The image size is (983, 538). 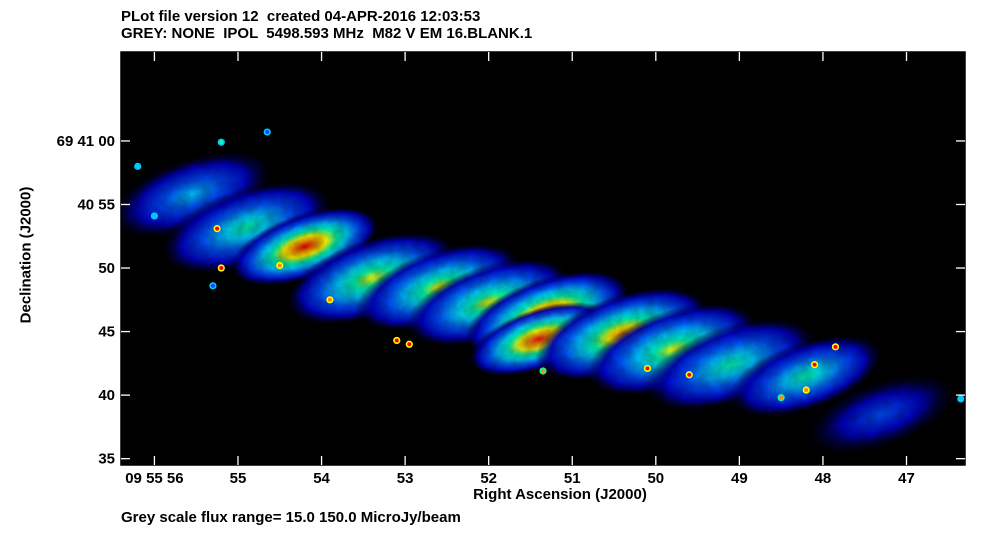 I want to click on x-tick-label: 49, so click(x=739, y=478).